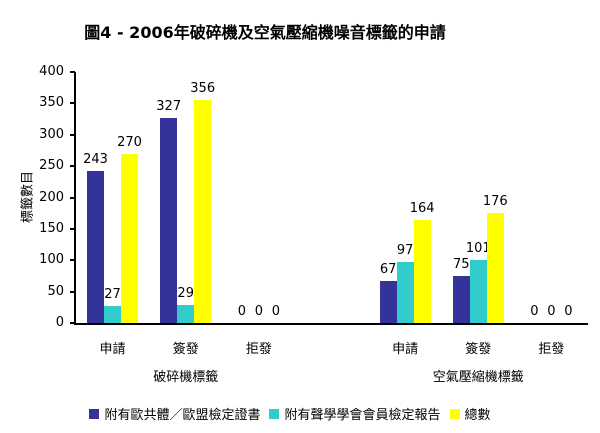 The image size is (600, 433). I want to click on legend-swatch-cyan, so click(274, 413).